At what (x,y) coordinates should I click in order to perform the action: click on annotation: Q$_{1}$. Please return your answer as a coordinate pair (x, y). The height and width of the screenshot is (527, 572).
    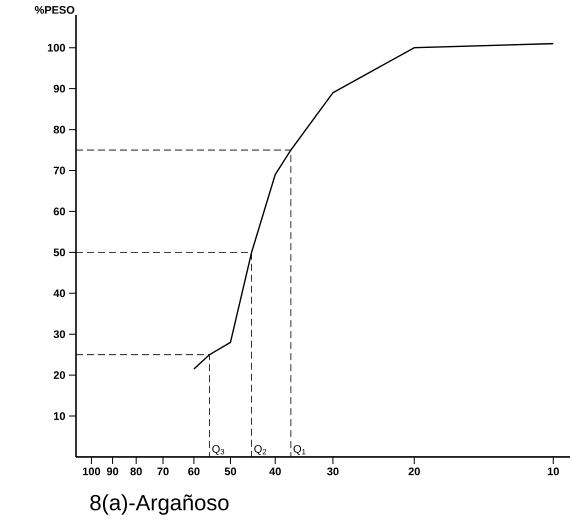
    Looking at the image, I should click on (300, 450).